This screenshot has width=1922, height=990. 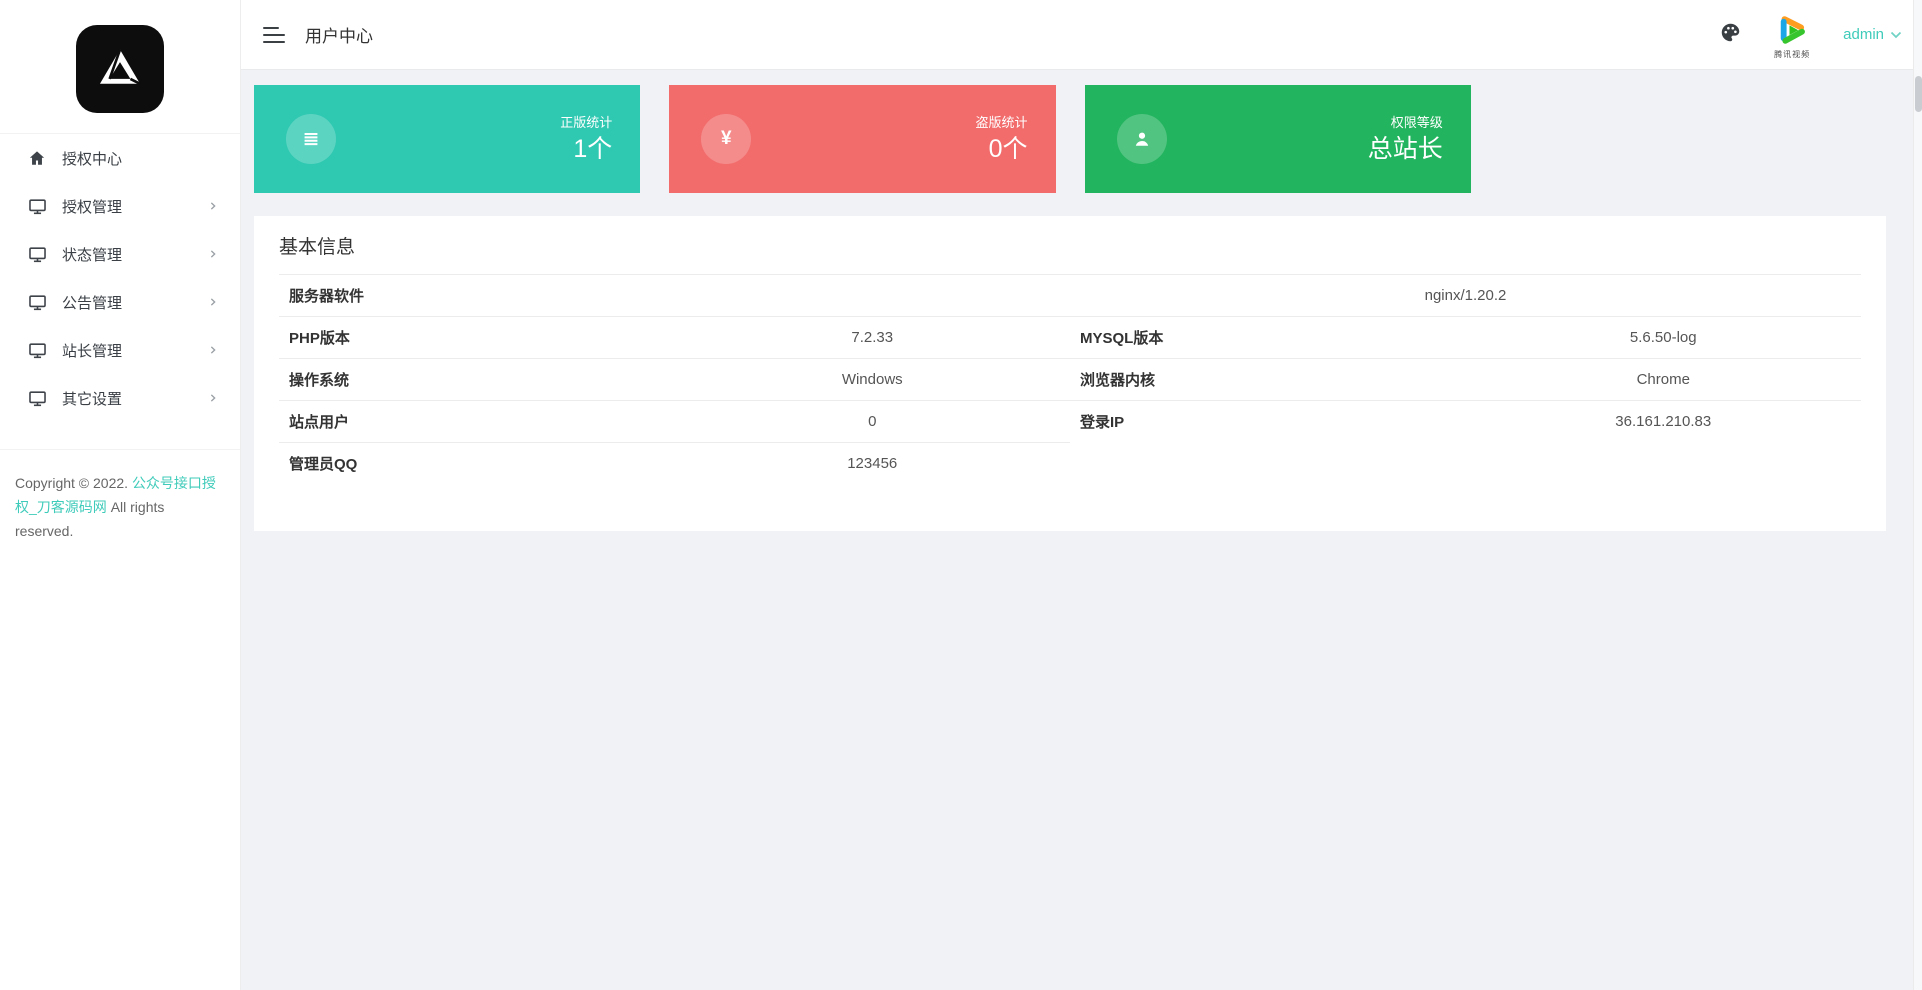 What do you see at coordinates (92, 255) in the screenshot?
I see `sidebar-item-label: 状态管理` at bounding box center [92, 255].